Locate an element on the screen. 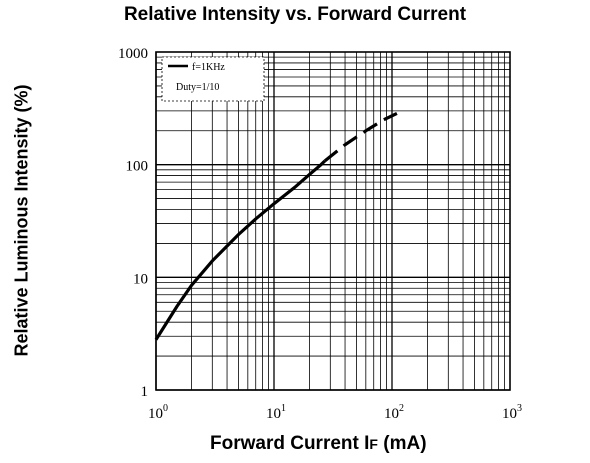  x-tick-label: 10¹ is located at coordinates (276, 412).